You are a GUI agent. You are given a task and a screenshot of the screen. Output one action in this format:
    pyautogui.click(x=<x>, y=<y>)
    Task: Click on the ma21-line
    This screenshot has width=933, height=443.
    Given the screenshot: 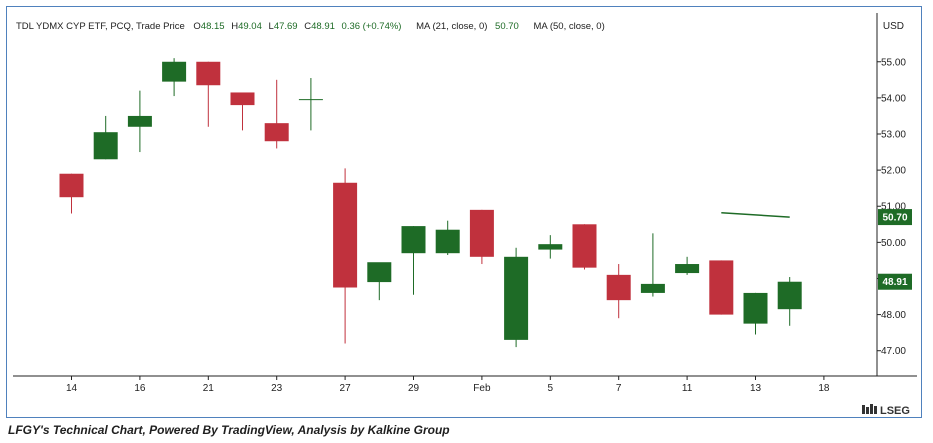 What is the action you would take?
    pyautogui.click(x=755, y=214)
    